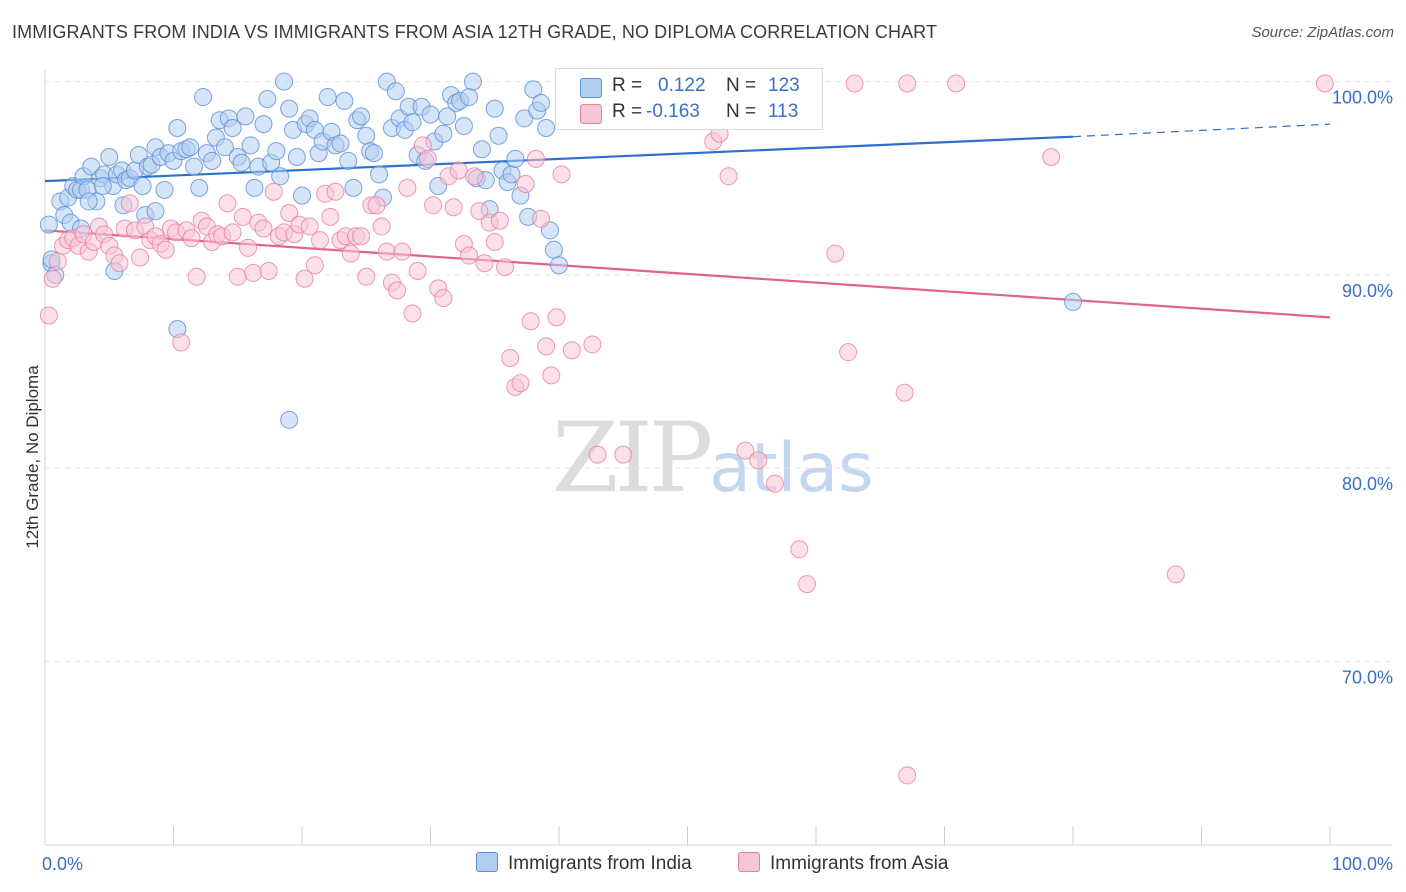  Describe the element at coordinates (584, 863) in the screenshot. I see `bottom-legend-india: Immigrants from India` at that location.